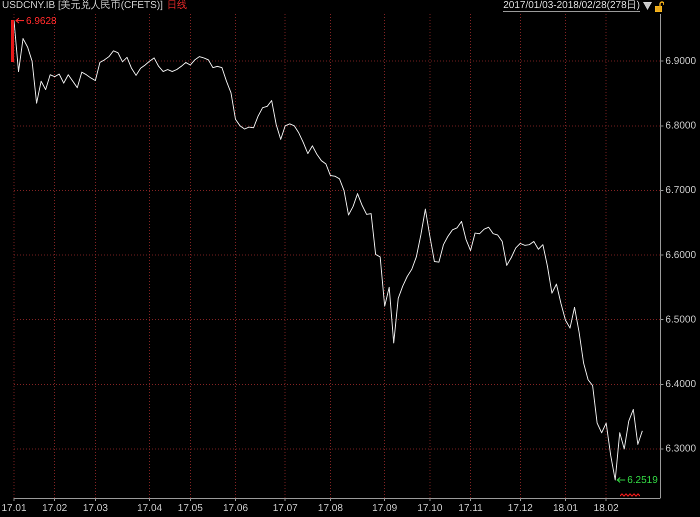 This screenshot has height=517, width=700. I want to click on x-tick-label: 17.05, so click(191, 508).